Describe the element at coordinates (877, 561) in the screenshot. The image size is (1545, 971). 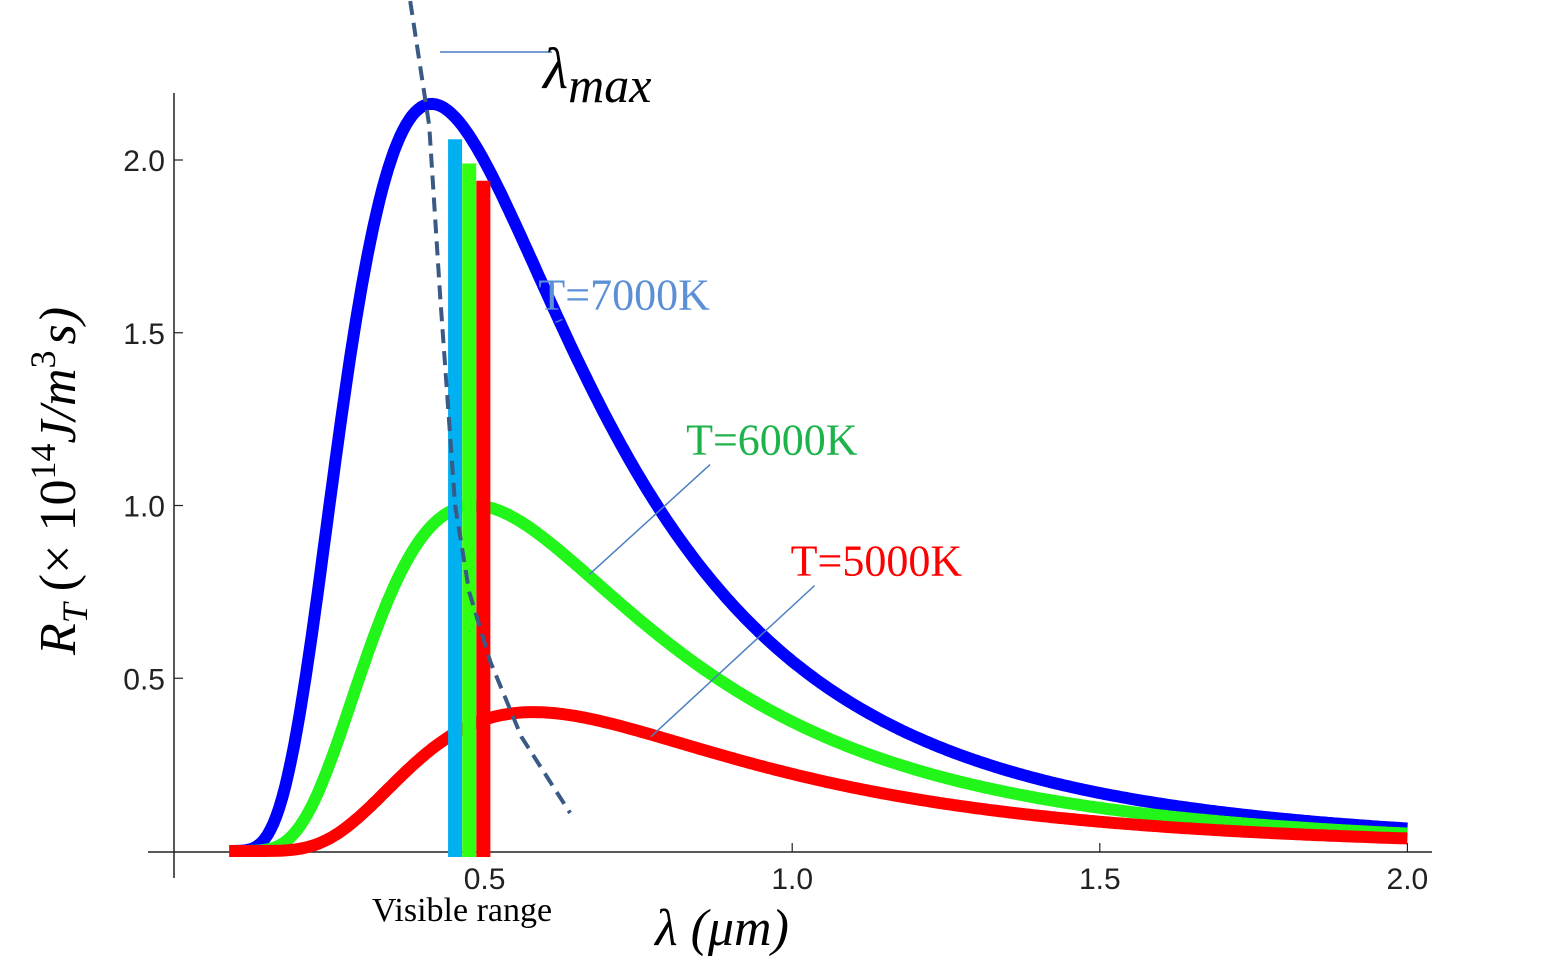
I see `series-label-5000k: T=5000K` at that location.